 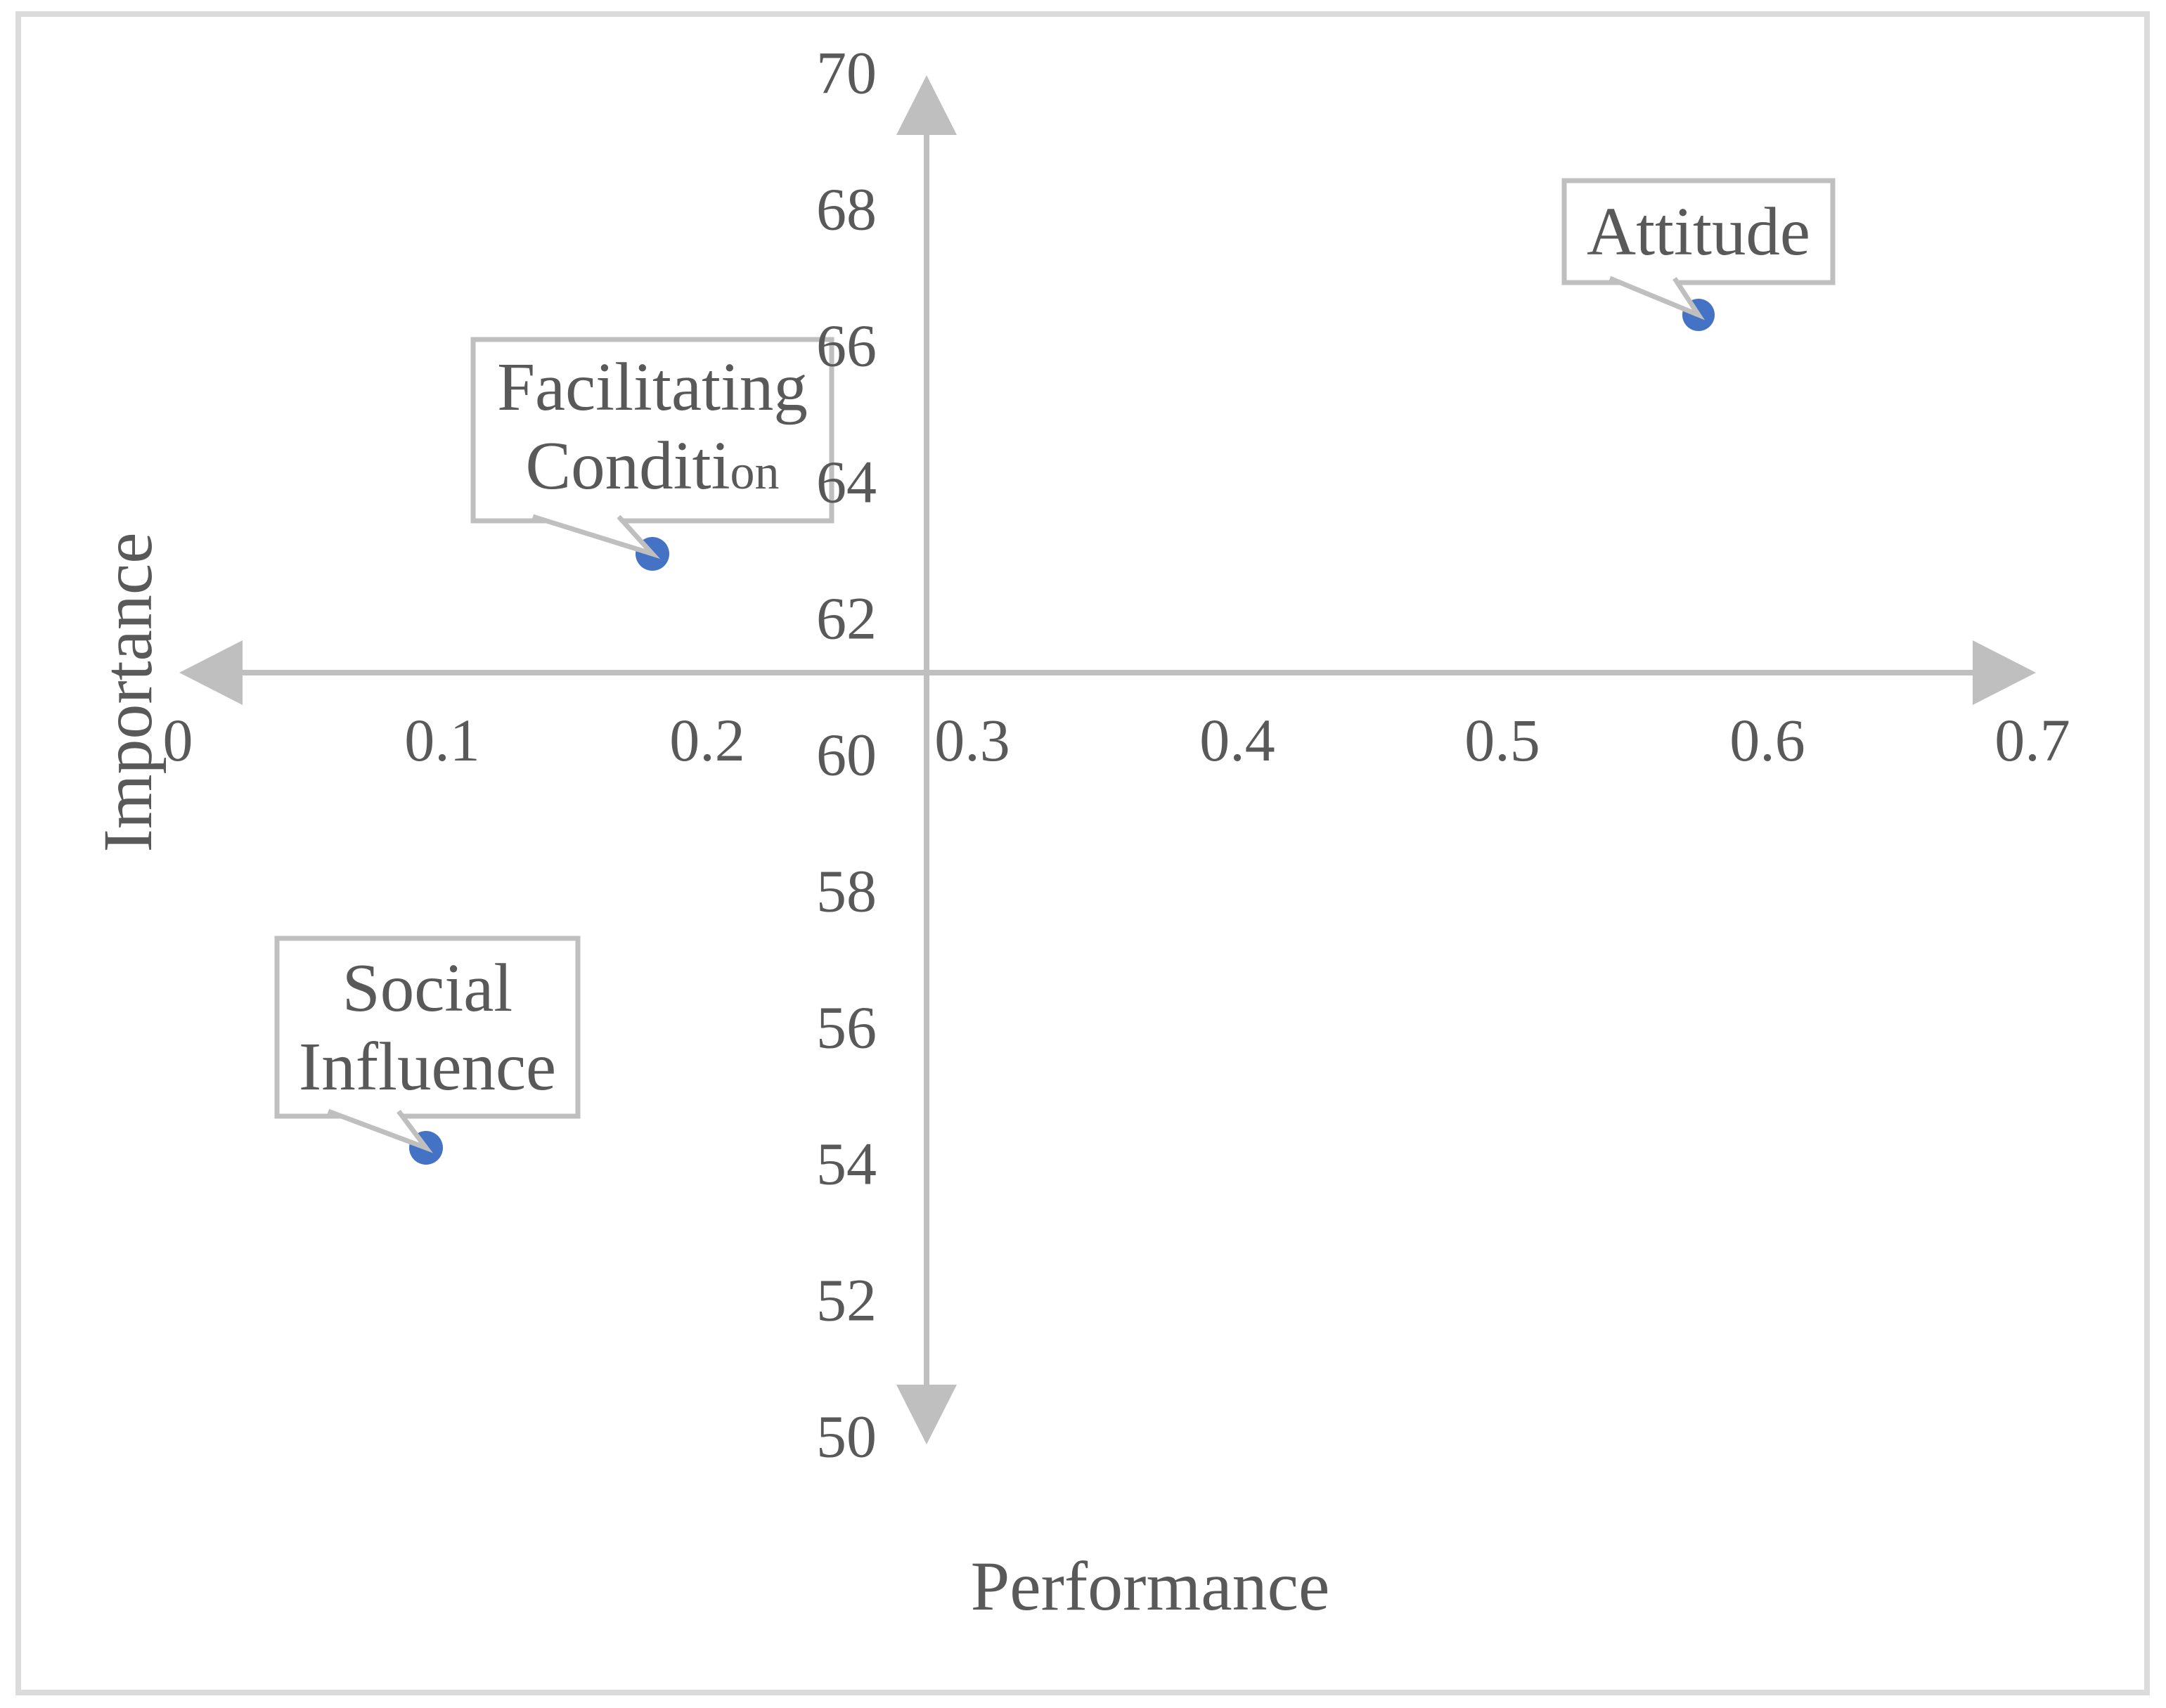 I want to click on y-tick-60: 60, so click(x=846, y=754).